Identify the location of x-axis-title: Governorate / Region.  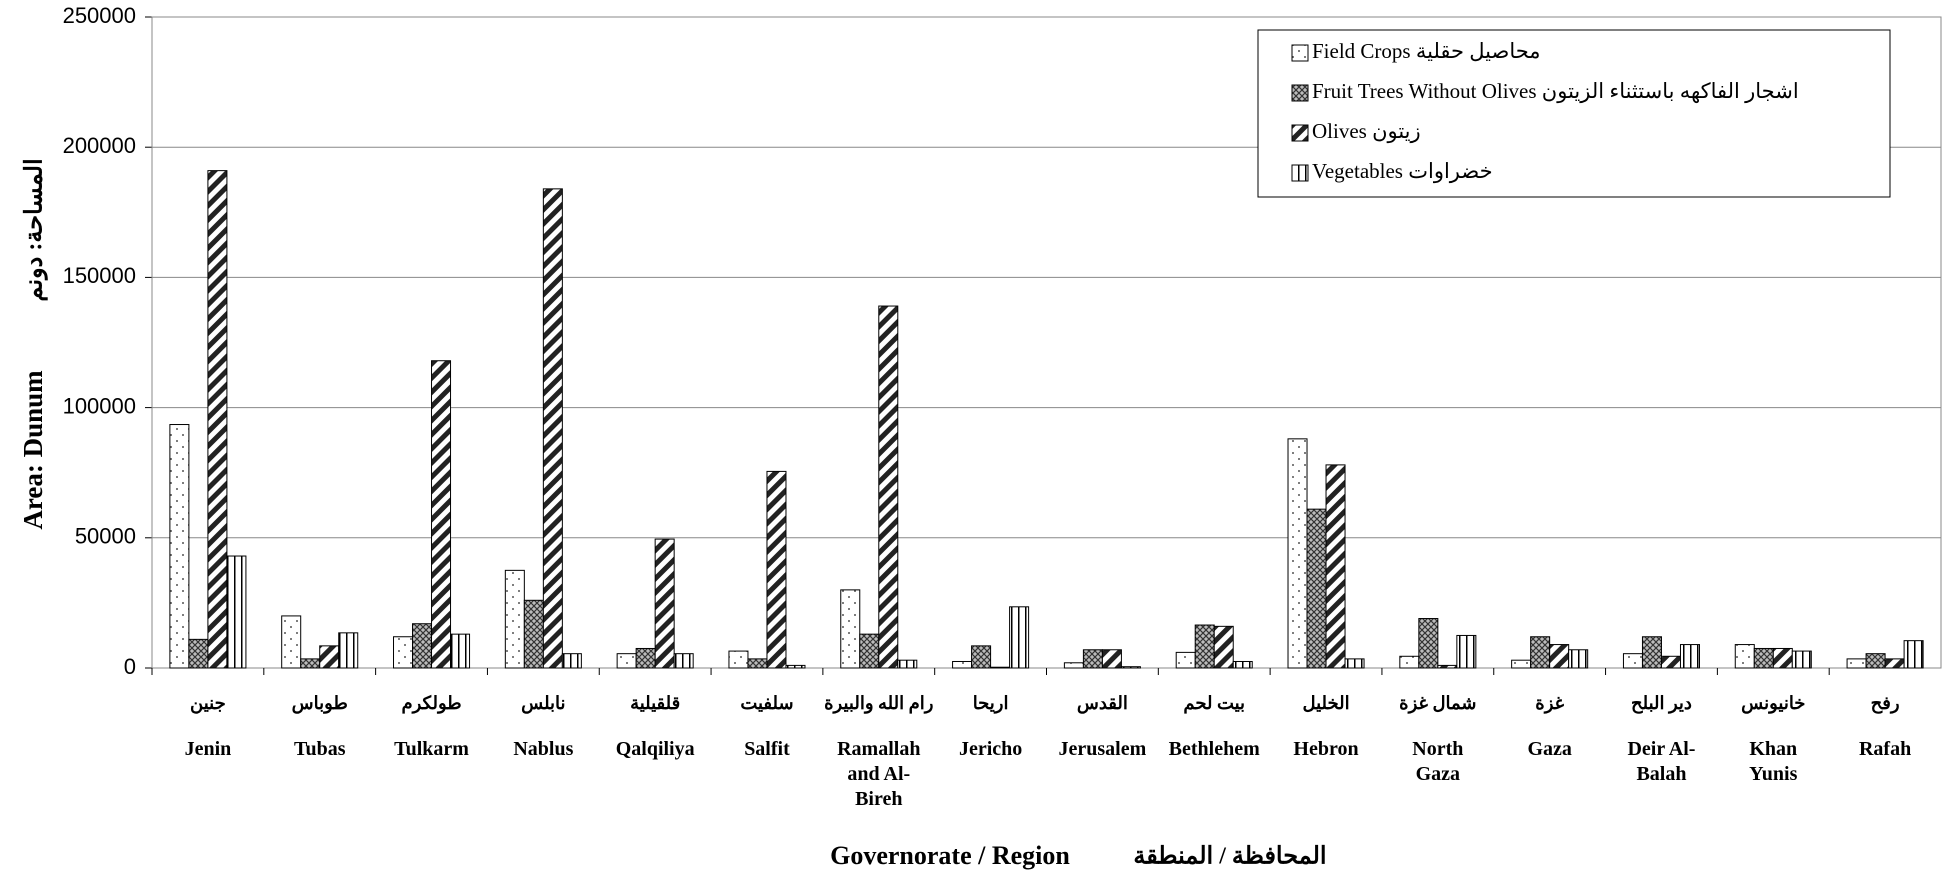
(950, 855).